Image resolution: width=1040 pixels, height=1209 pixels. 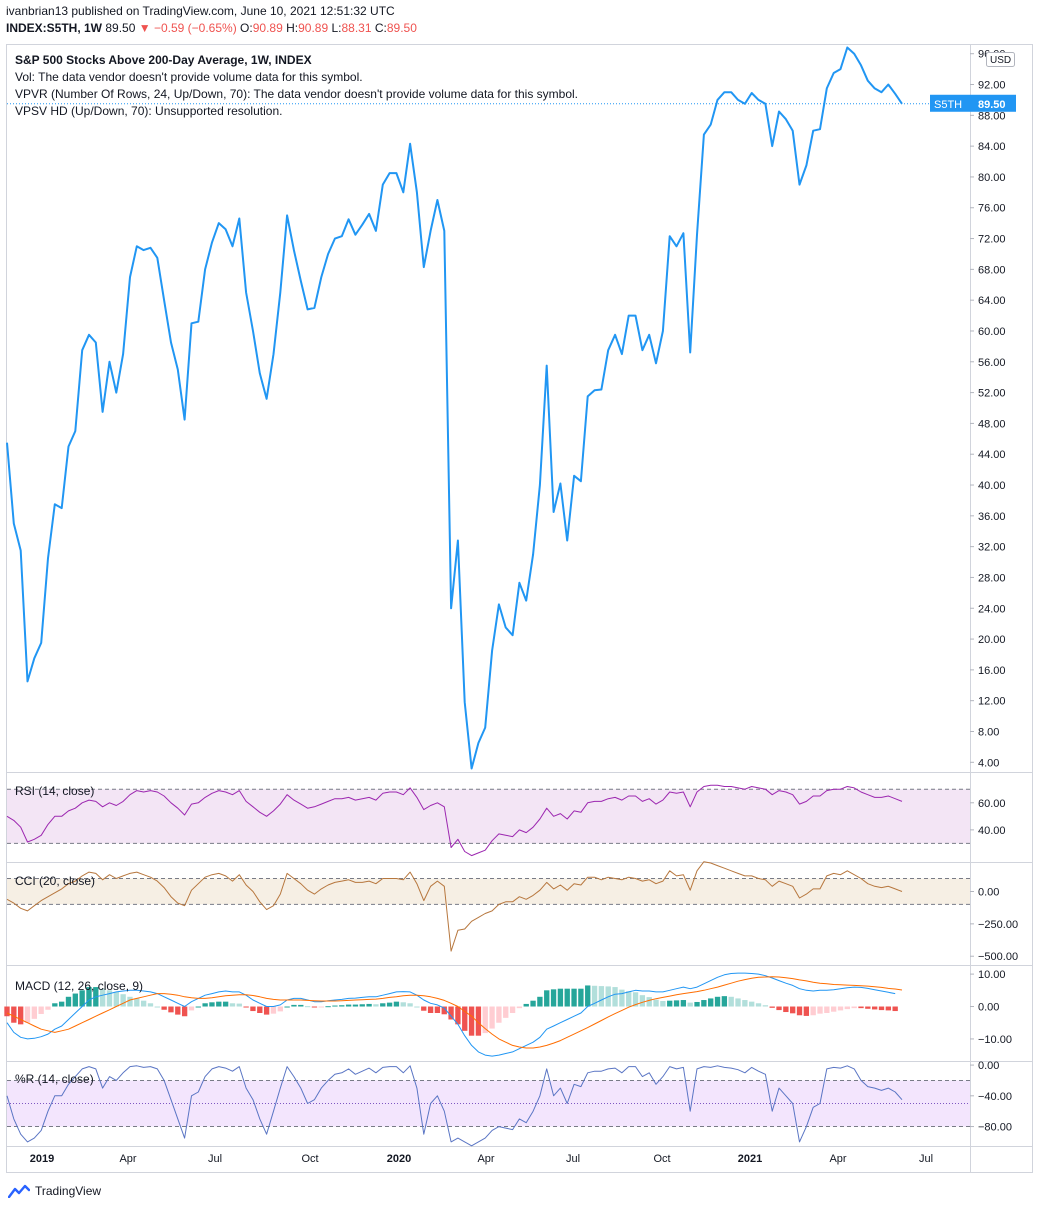 What do you see at coordinates (54, 1079) in the screenshot?
I see `williams-r-legend: %R (14, close)` at bounding box center [54, 1079].